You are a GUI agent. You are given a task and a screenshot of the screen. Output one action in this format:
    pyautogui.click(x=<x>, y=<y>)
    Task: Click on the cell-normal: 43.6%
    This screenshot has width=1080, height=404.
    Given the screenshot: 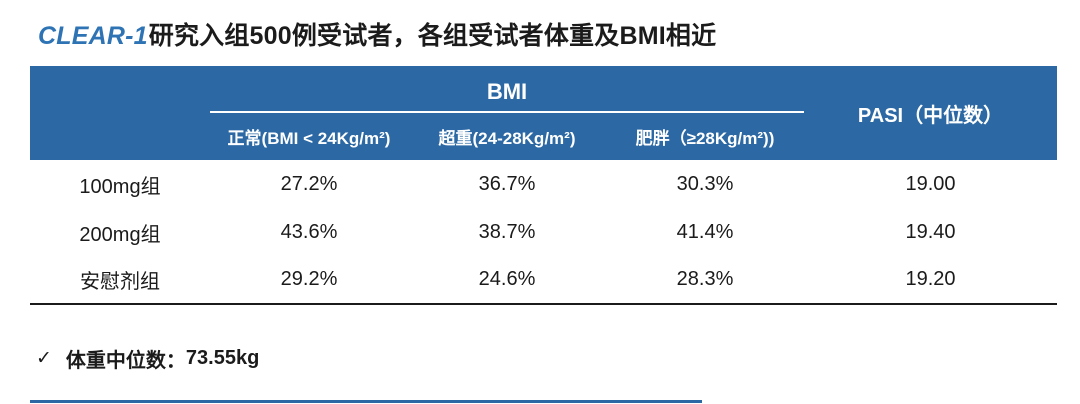 What is the action you would take?
    pyautogui.click(x=309, y=232)
    